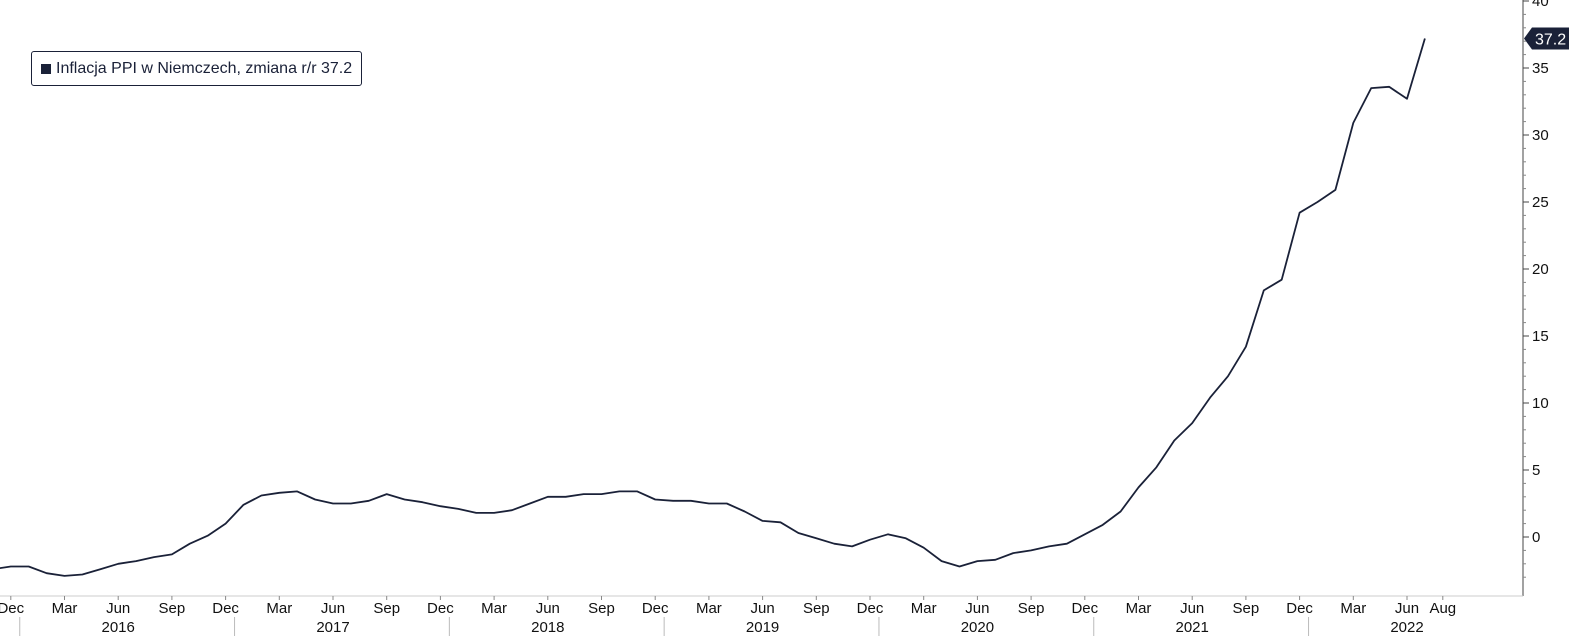  I want to click on year-label: 2019, so click(762, 627).